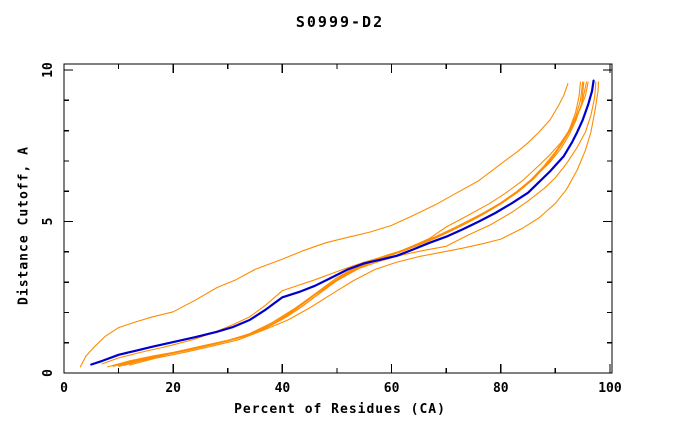 The width and height of the screenshot is (680, 440). I want to click on chart-title: S0999-D2, so click(340, 22).